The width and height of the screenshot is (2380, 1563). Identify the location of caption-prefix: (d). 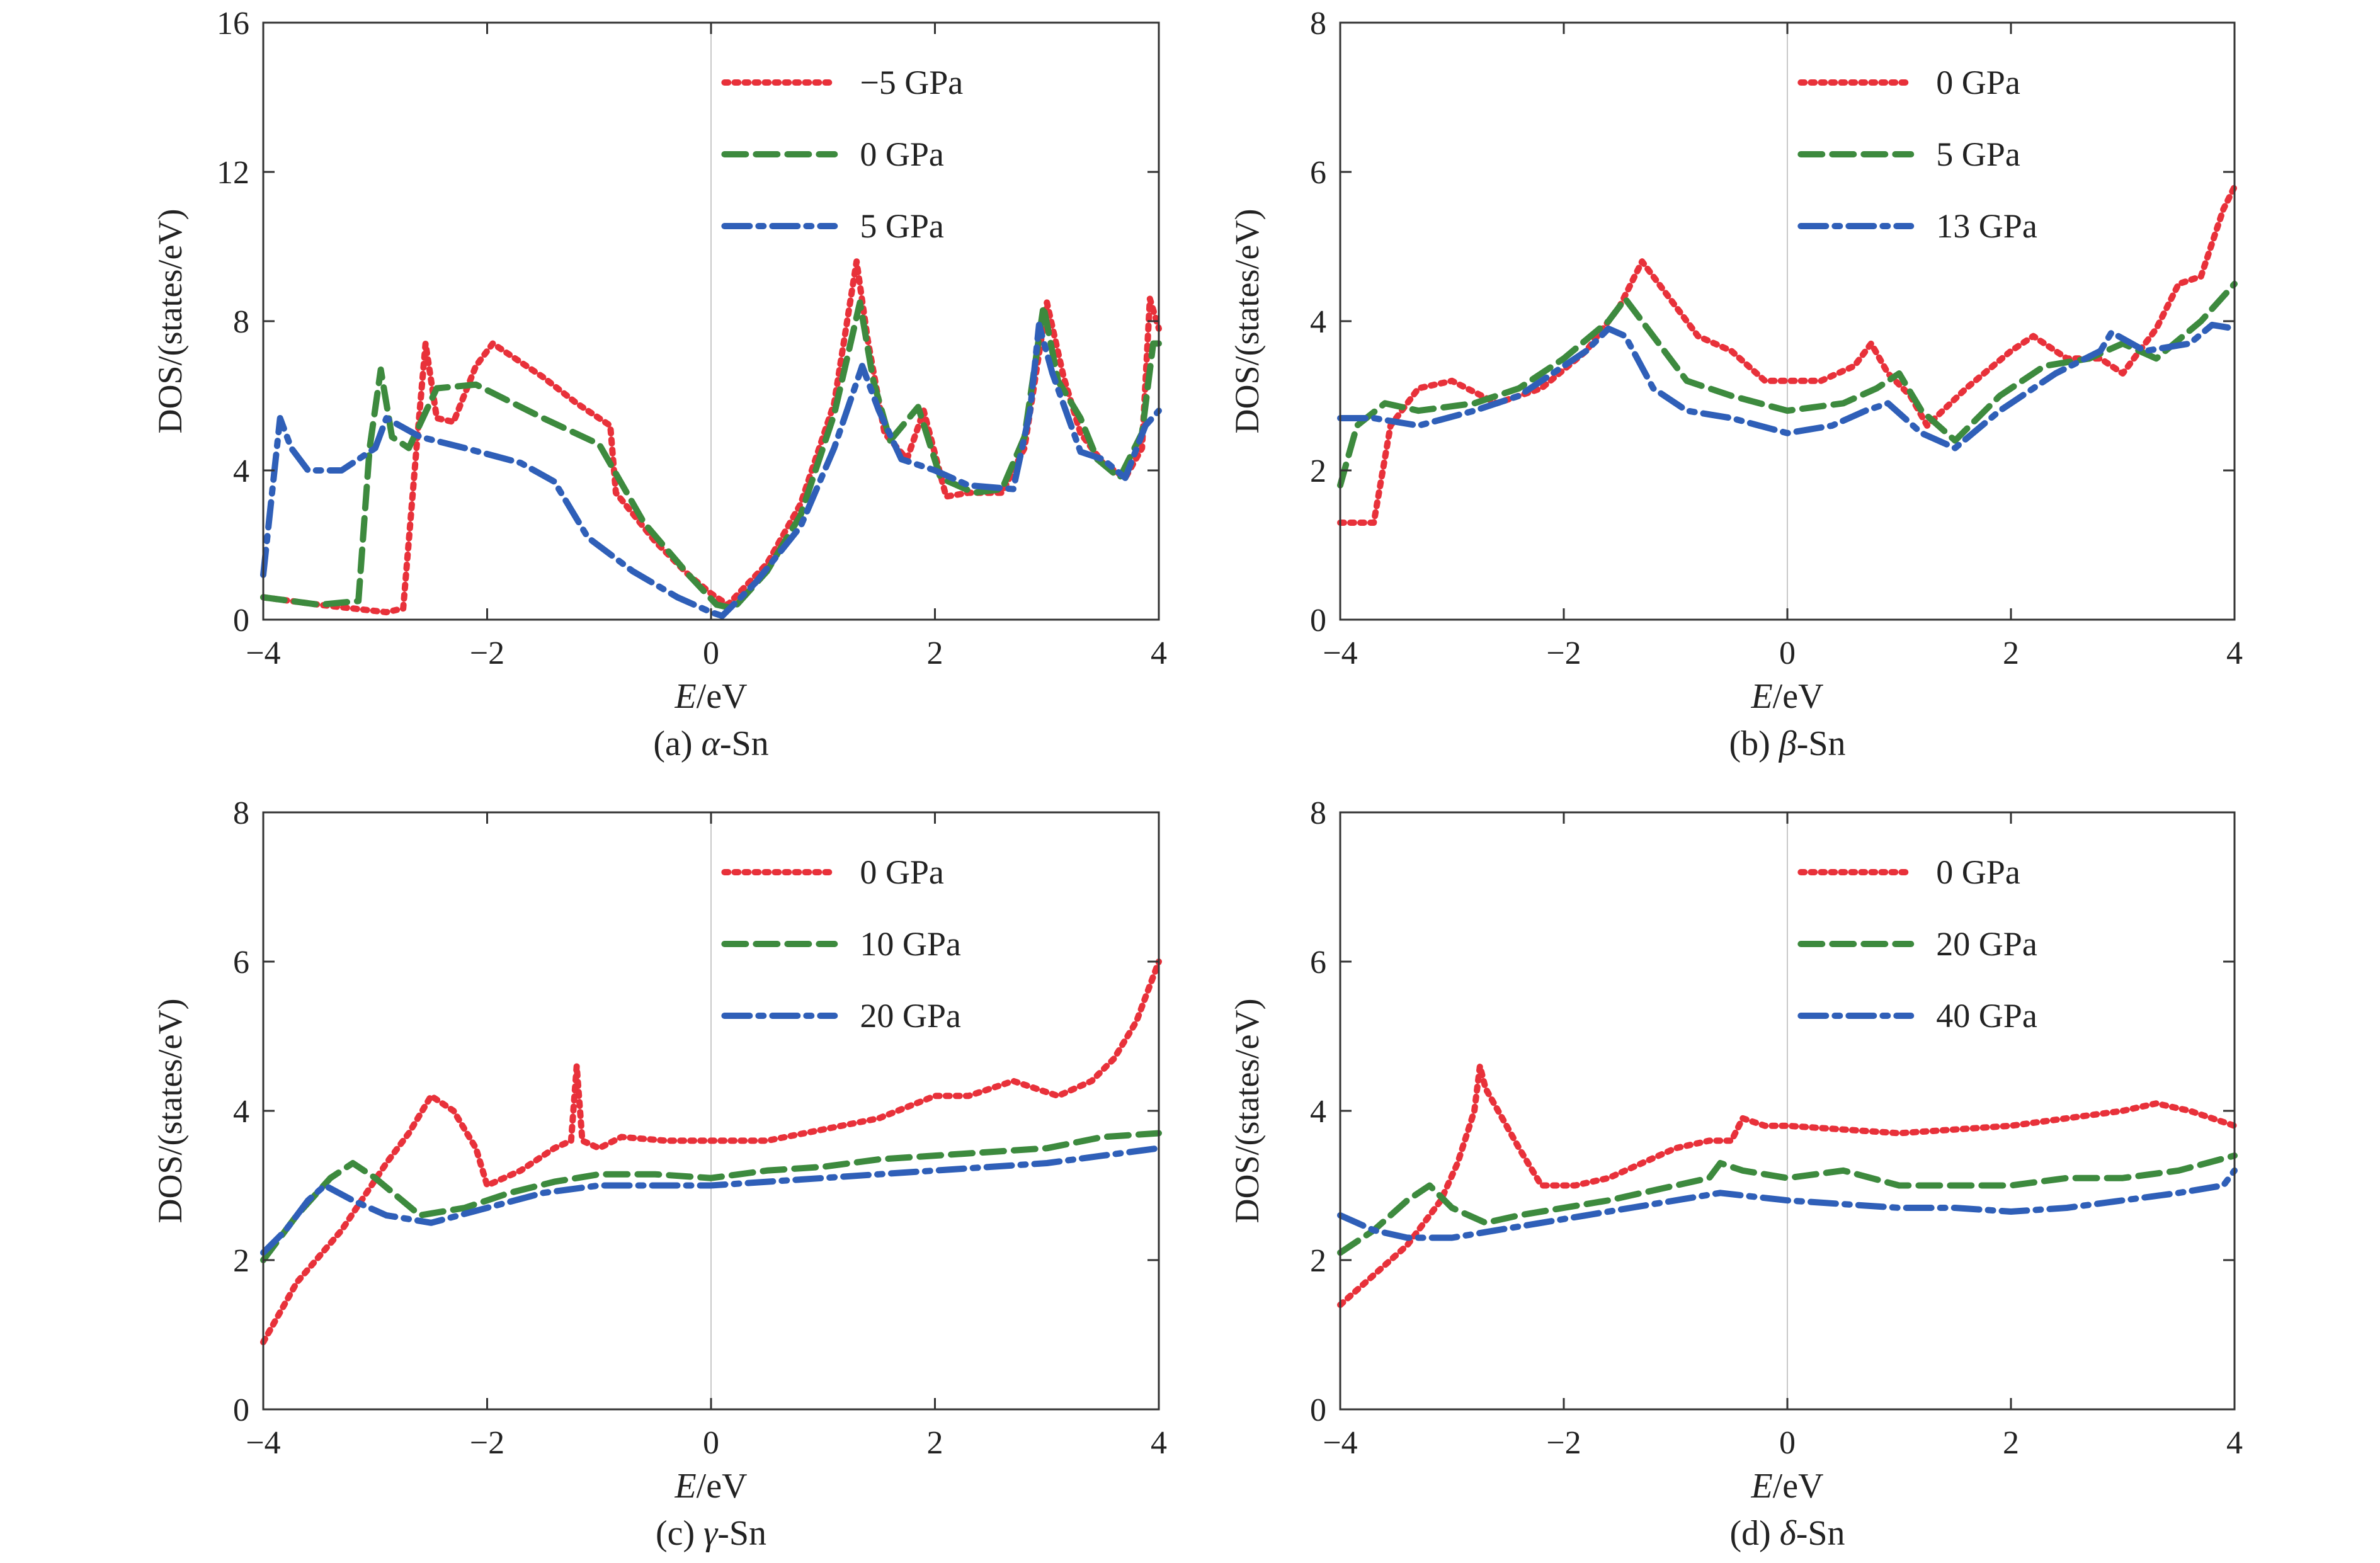
(1754, 1533).